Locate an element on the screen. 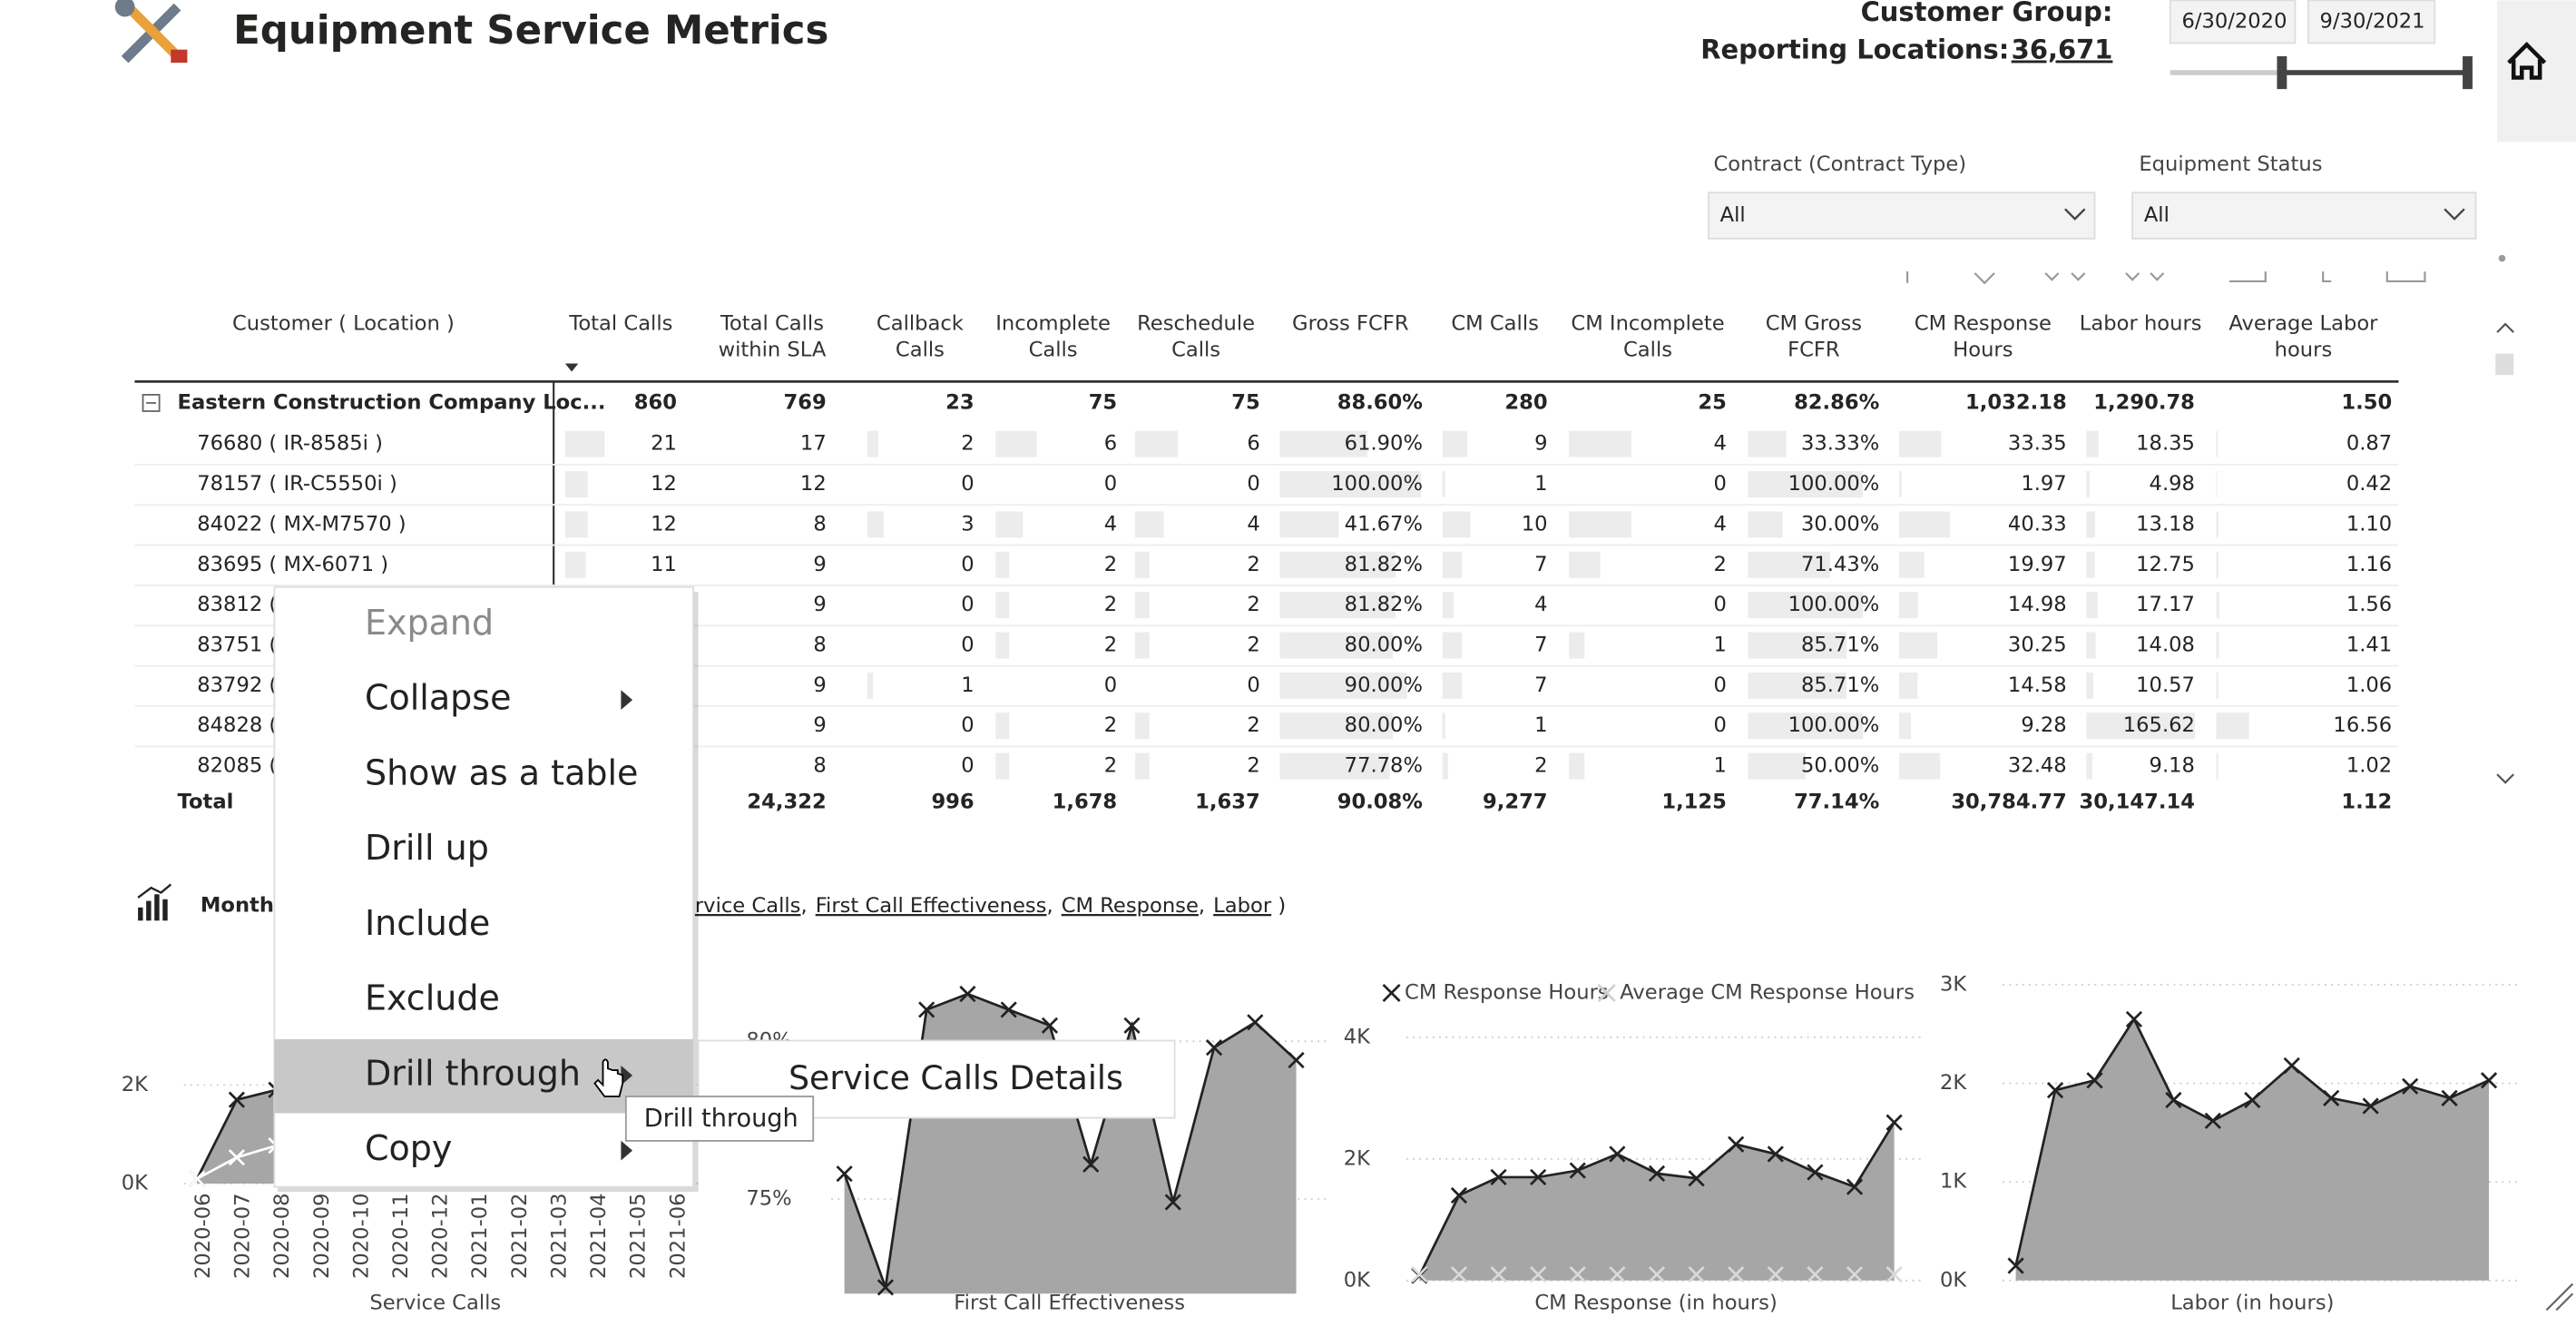  column-header: Incomplete is located at coordinates (1053, 324).